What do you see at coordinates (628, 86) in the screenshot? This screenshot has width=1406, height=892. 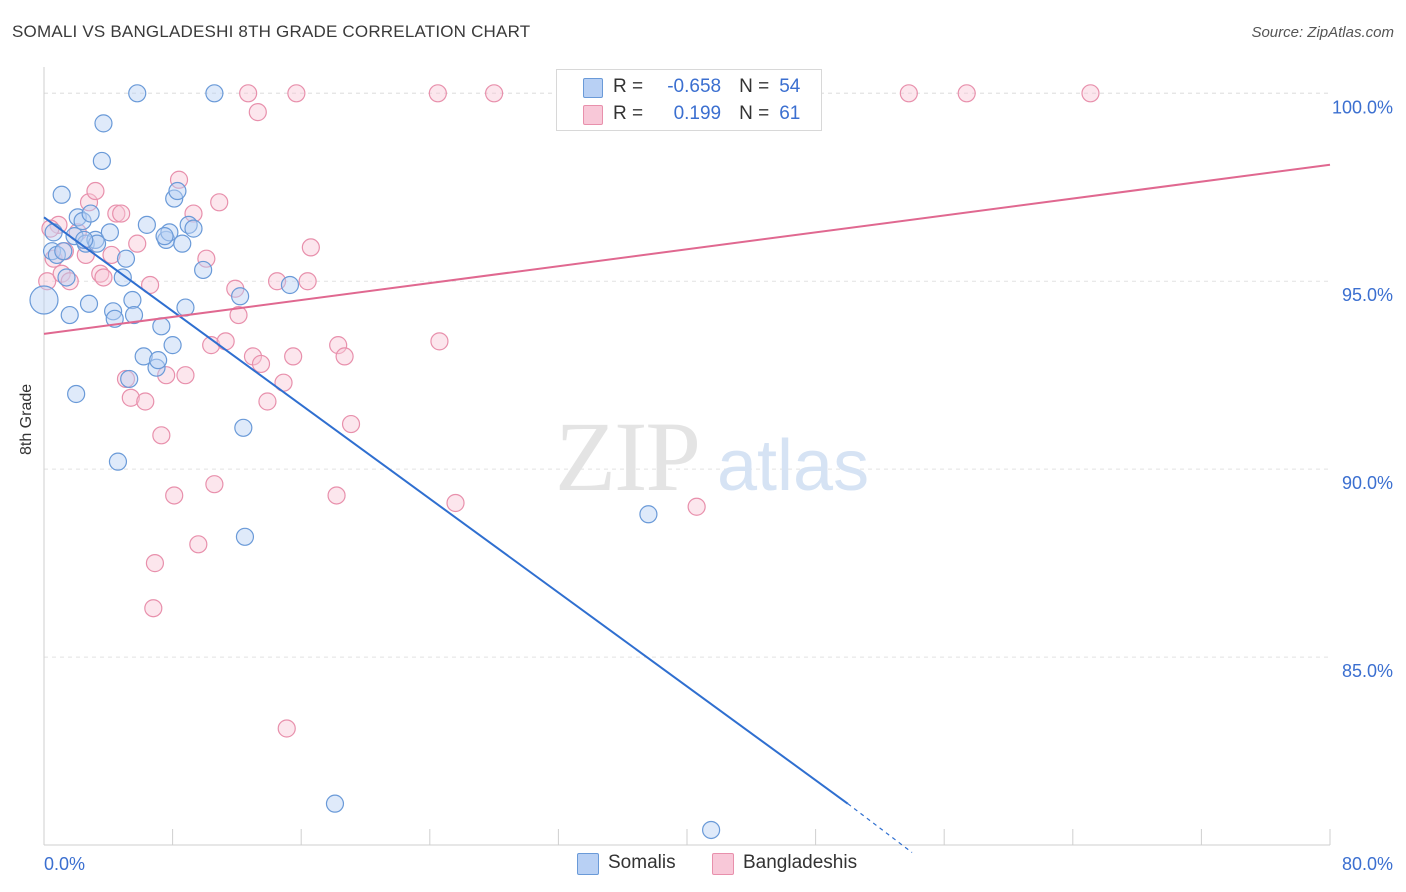 I see `somali-r-label: R =` at bounding box center [628, 86].